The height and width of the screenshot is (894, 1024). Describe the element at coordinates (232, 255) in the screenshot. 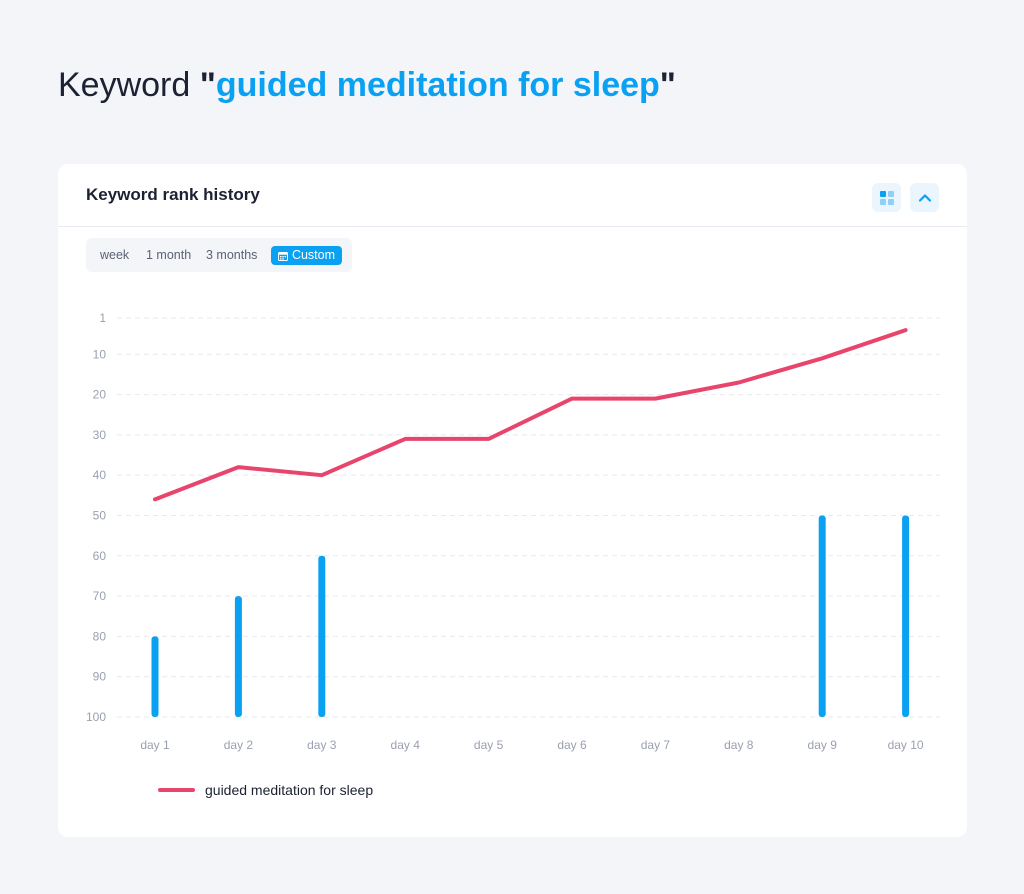

I see `tab-3-months: 3 months` at that location.